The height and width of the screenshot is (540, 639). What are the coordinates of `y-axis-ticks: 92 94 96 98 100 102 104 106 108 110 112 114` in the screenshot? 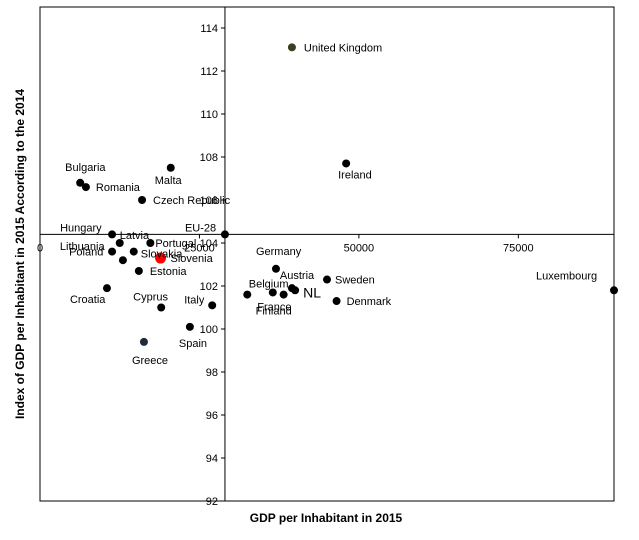 It's located at (212, 265).